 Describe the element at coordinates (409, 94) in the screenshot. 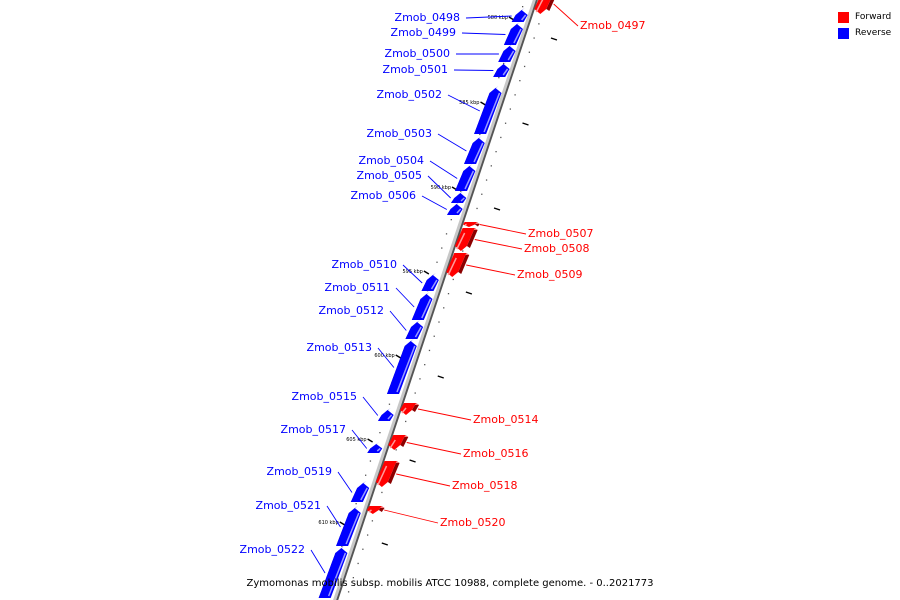

I see `gene-label: Zmob_0502` at that location.